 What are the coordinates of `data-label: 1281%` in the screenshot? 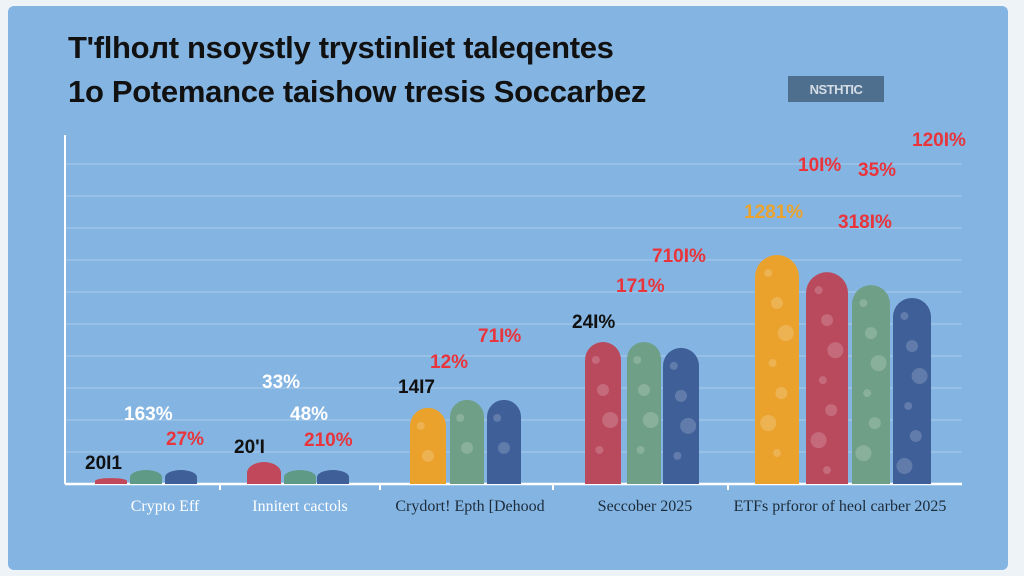 It's located at (774, 212).